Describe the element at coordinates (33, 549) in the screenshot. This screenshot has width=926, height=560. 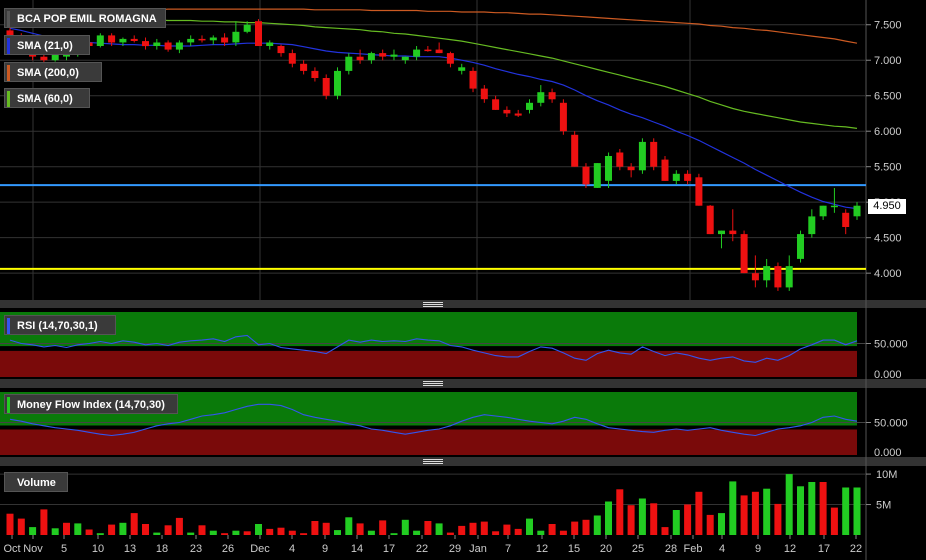
I see `time-axis-label: Nov` at that location.